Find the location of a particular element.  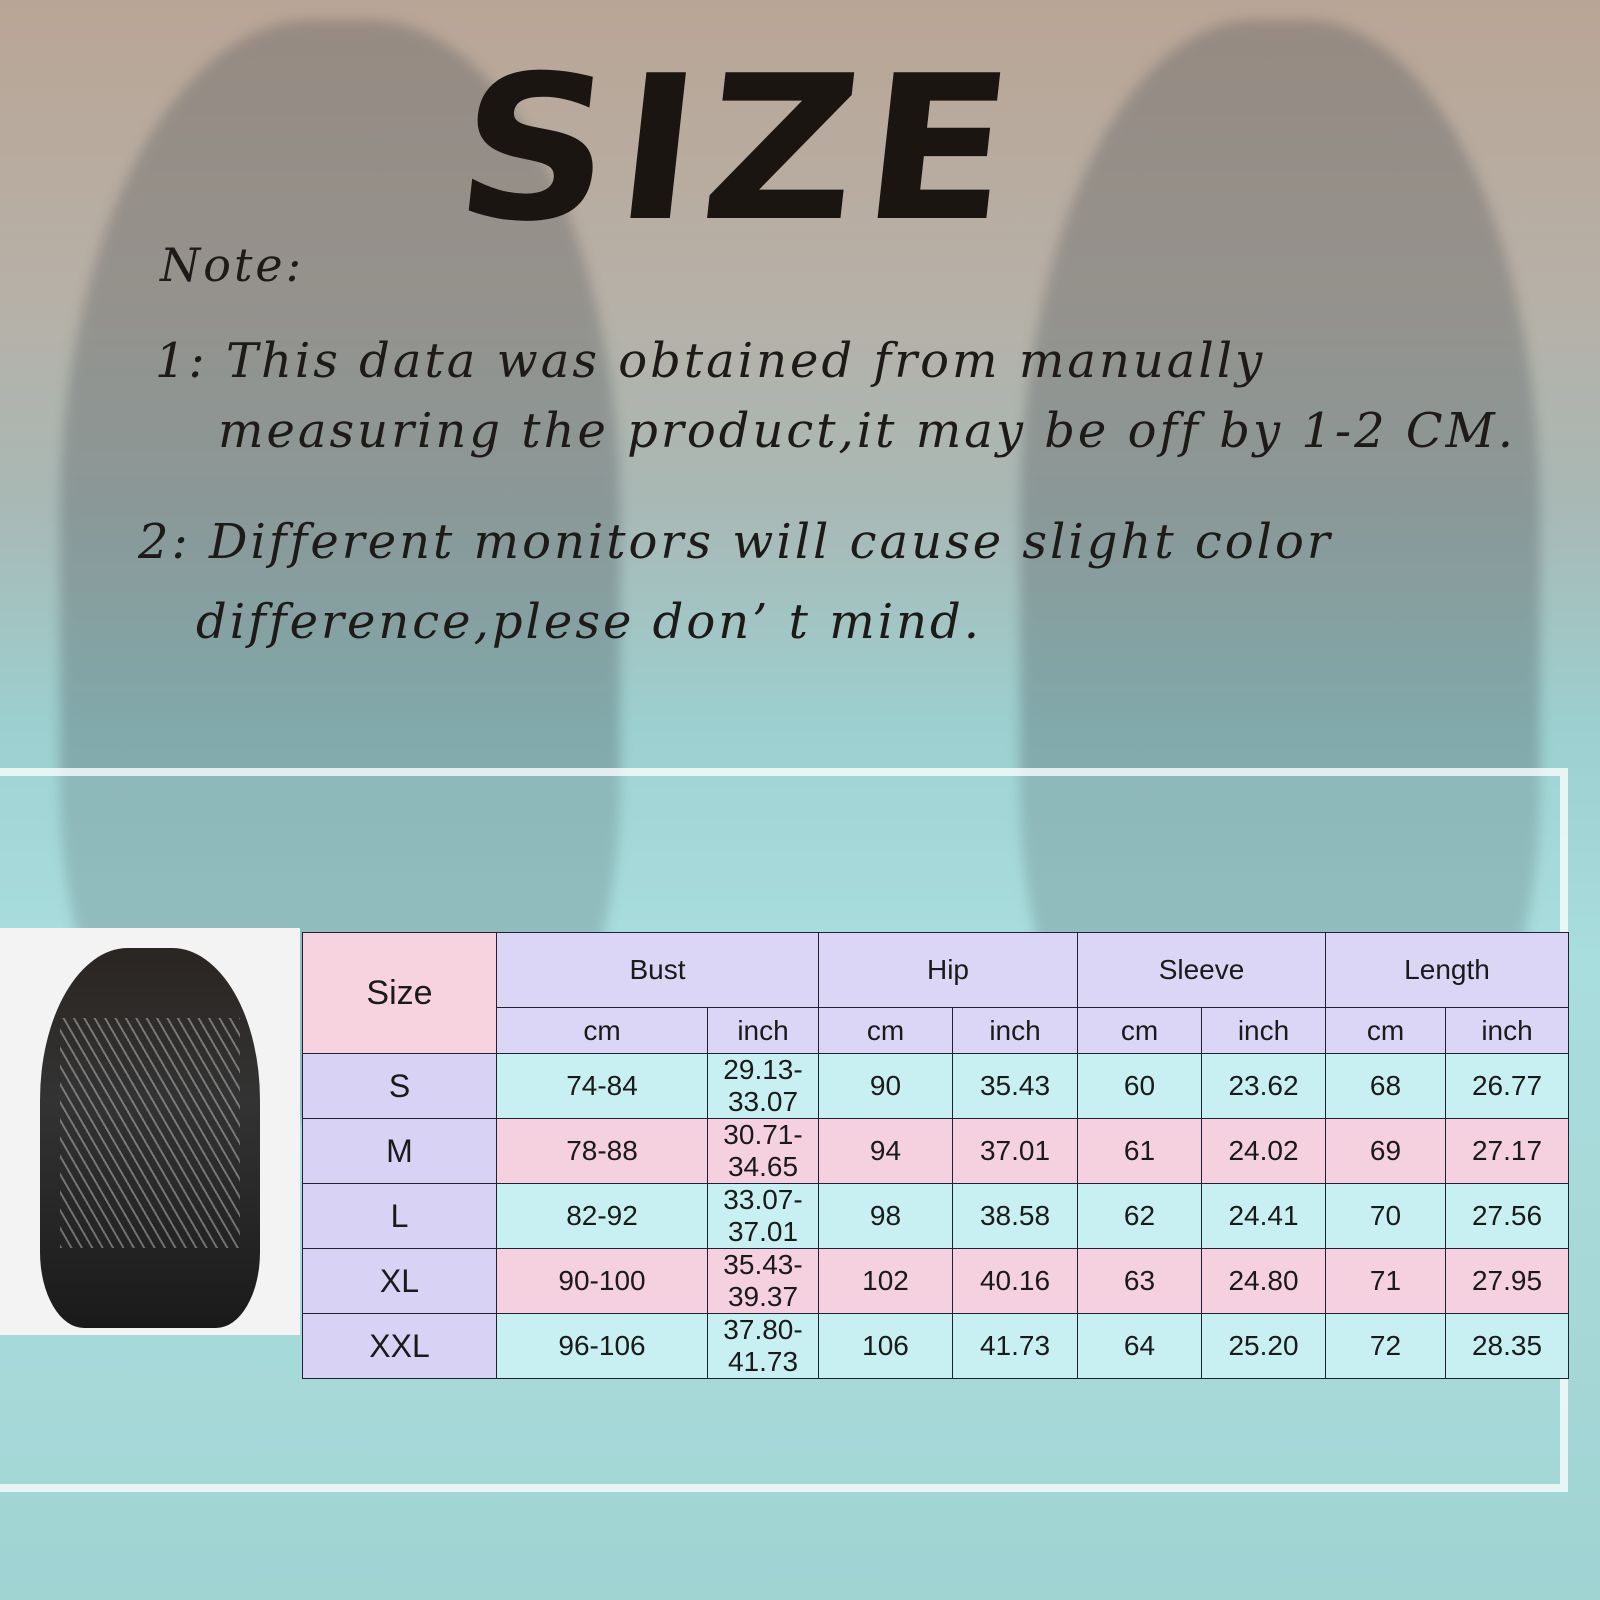

value-cell: 24.80 is located at coordinates (1263, 1281).